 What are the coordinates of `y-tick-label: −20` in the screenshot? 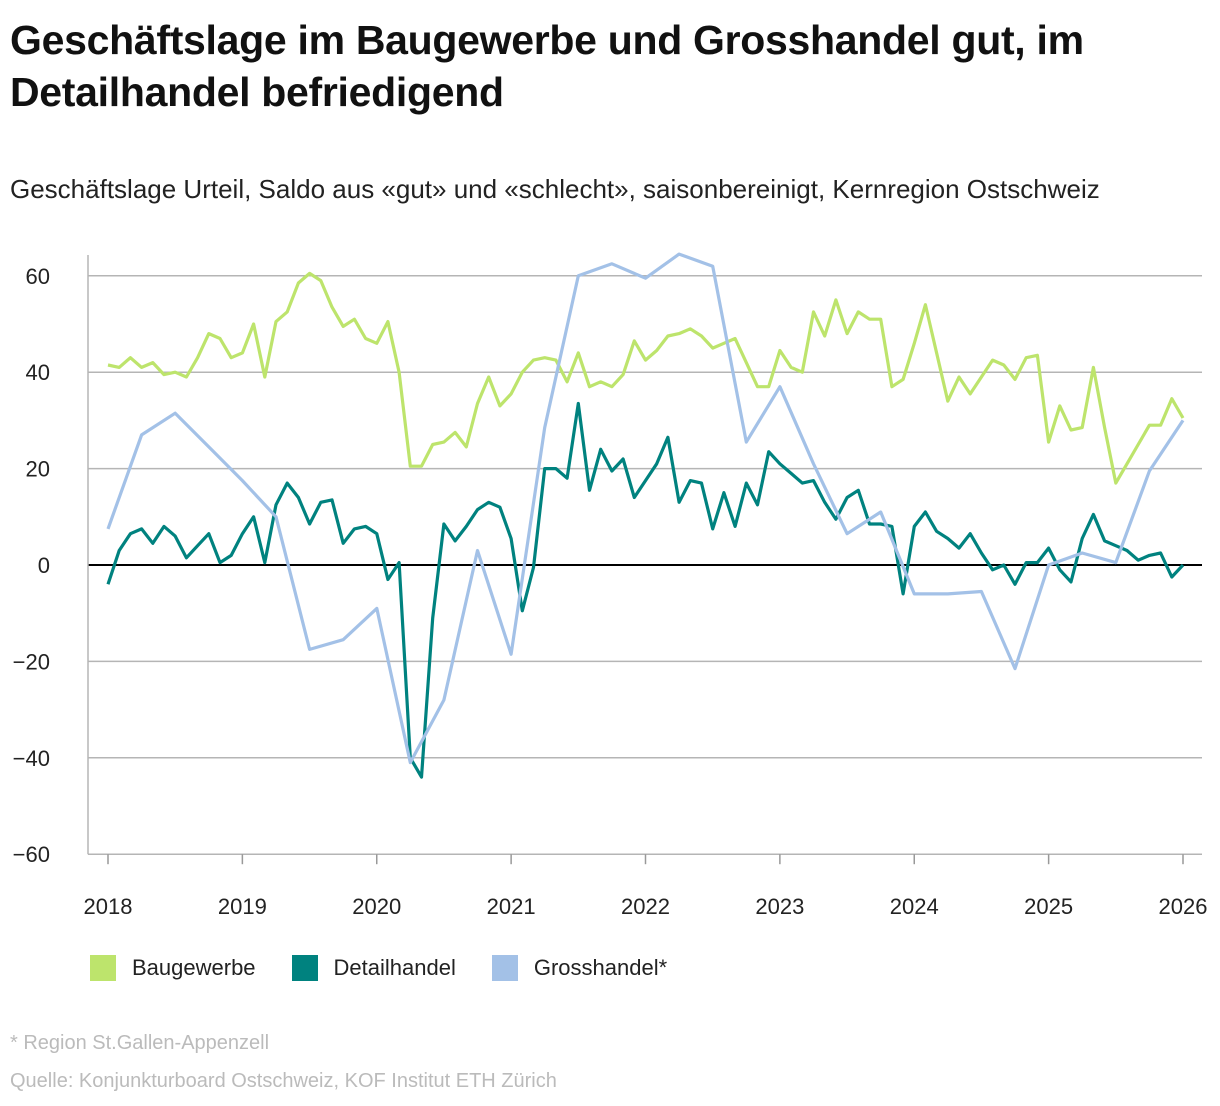 It's located at (31, 661).